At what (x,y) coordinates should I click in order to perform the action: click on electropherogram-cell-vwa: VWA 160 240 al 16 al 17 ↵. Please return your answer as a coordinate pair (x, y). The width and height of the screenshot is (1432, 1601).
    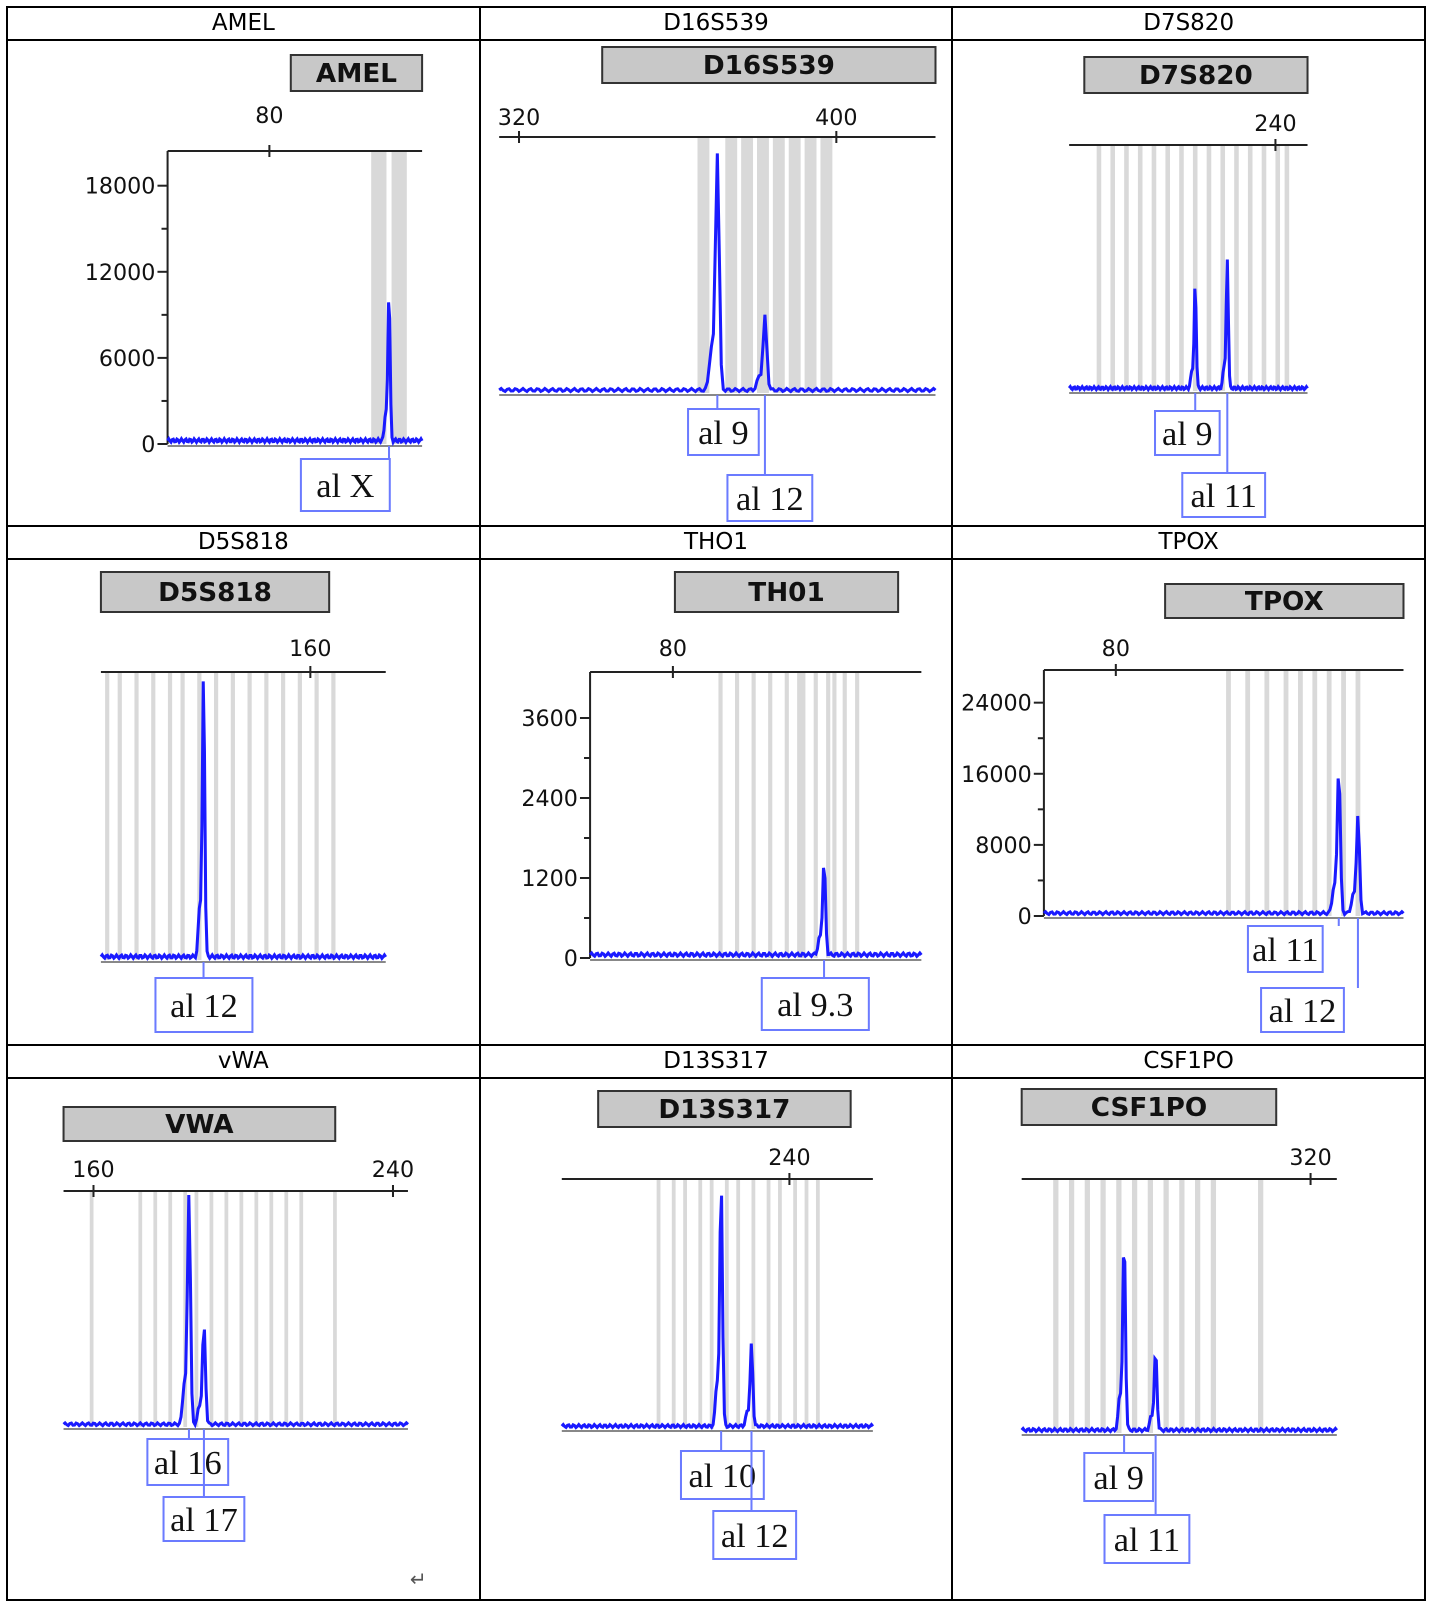
    Looking at the image, I should click on (243, 1339).